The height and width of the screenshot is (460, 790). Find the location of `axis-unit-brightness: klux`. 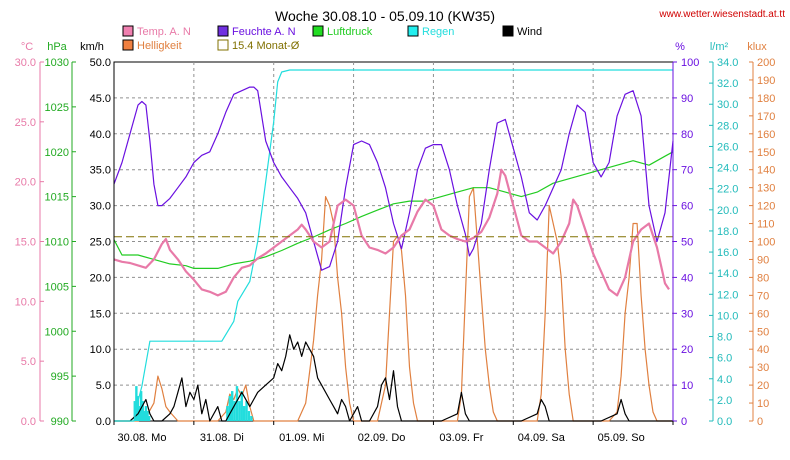

axis-unit-brightness: klux is located at coordinates (757, 47).